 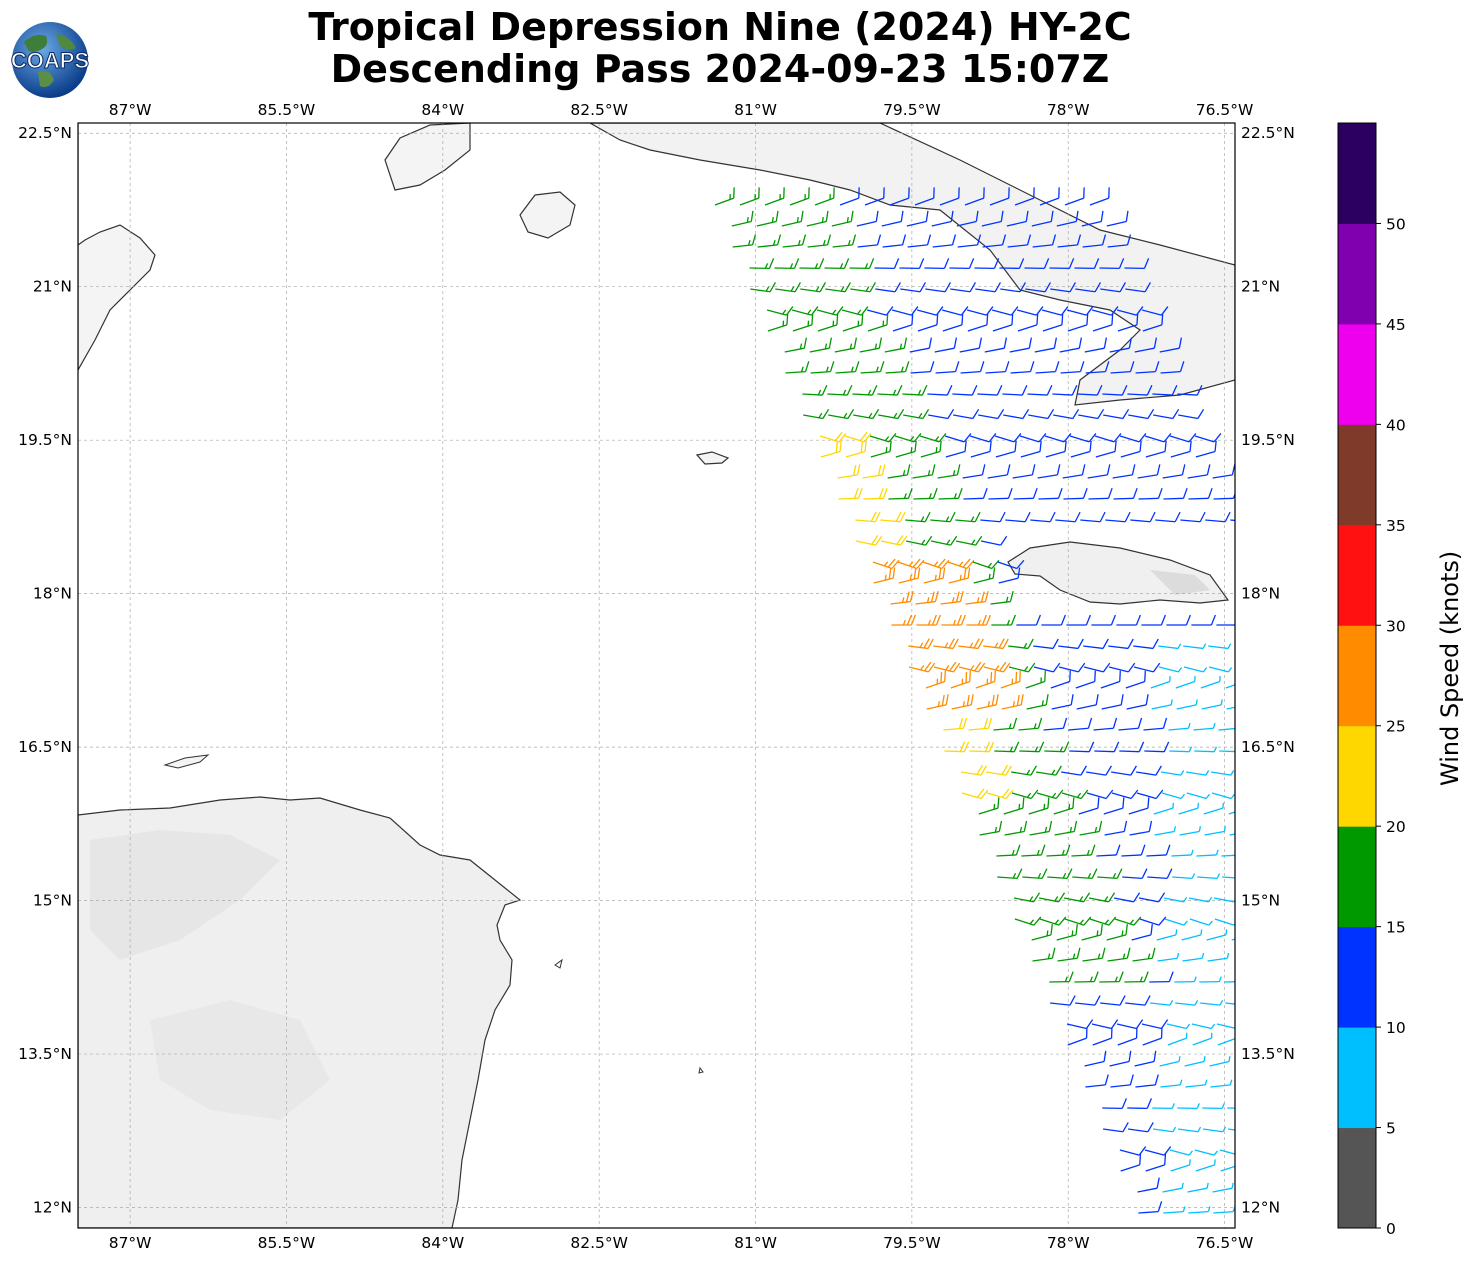 I want to click on lat-tick-label-left: 12°N, so click(x=52, y=1208).